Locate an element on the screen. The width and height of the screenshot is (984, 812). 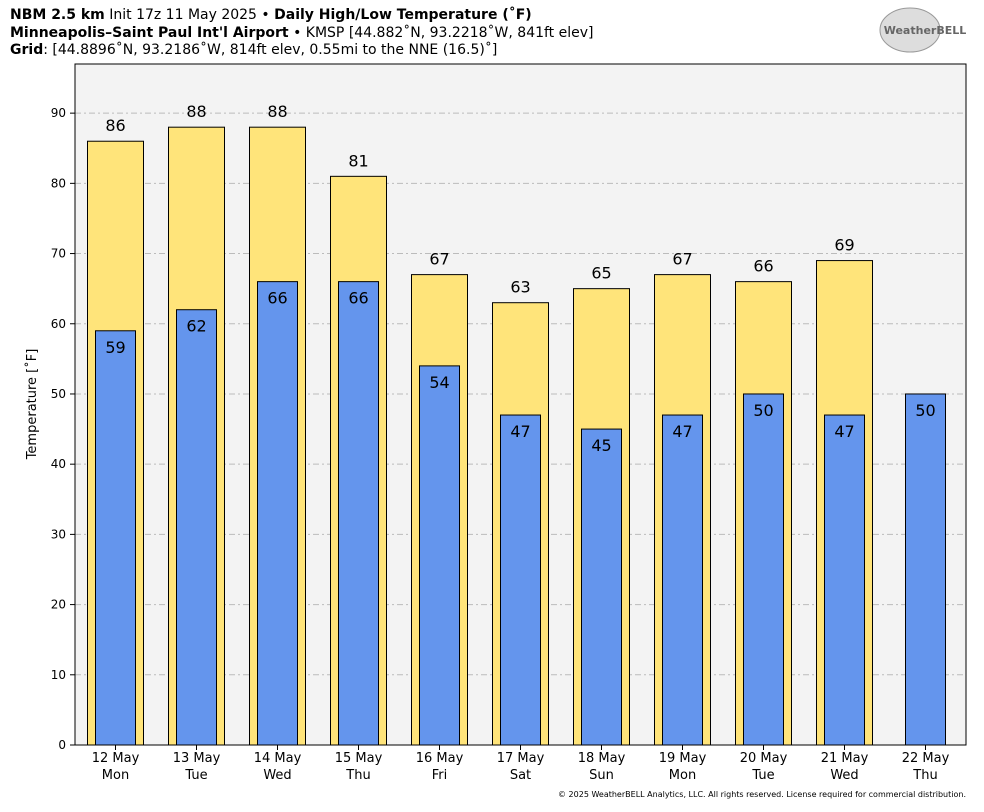
value-label: 63 is located at coordinates (520, 287).